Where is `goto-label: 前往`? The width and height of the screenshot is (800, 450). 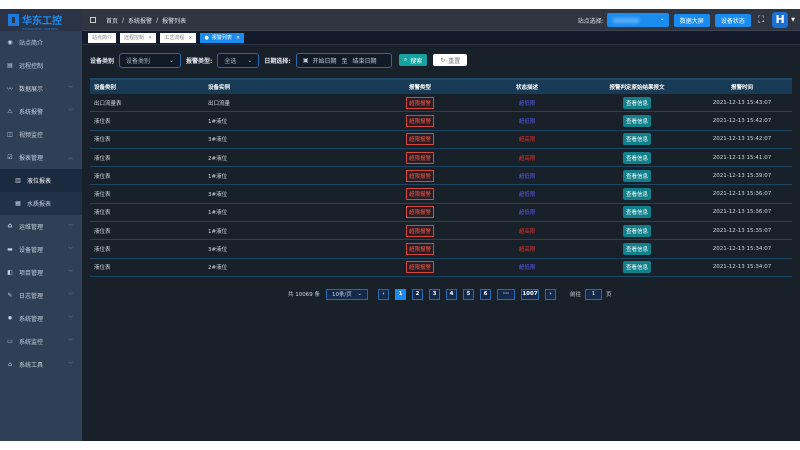 goto-label: 前往 is located at coordinates (576, 295).